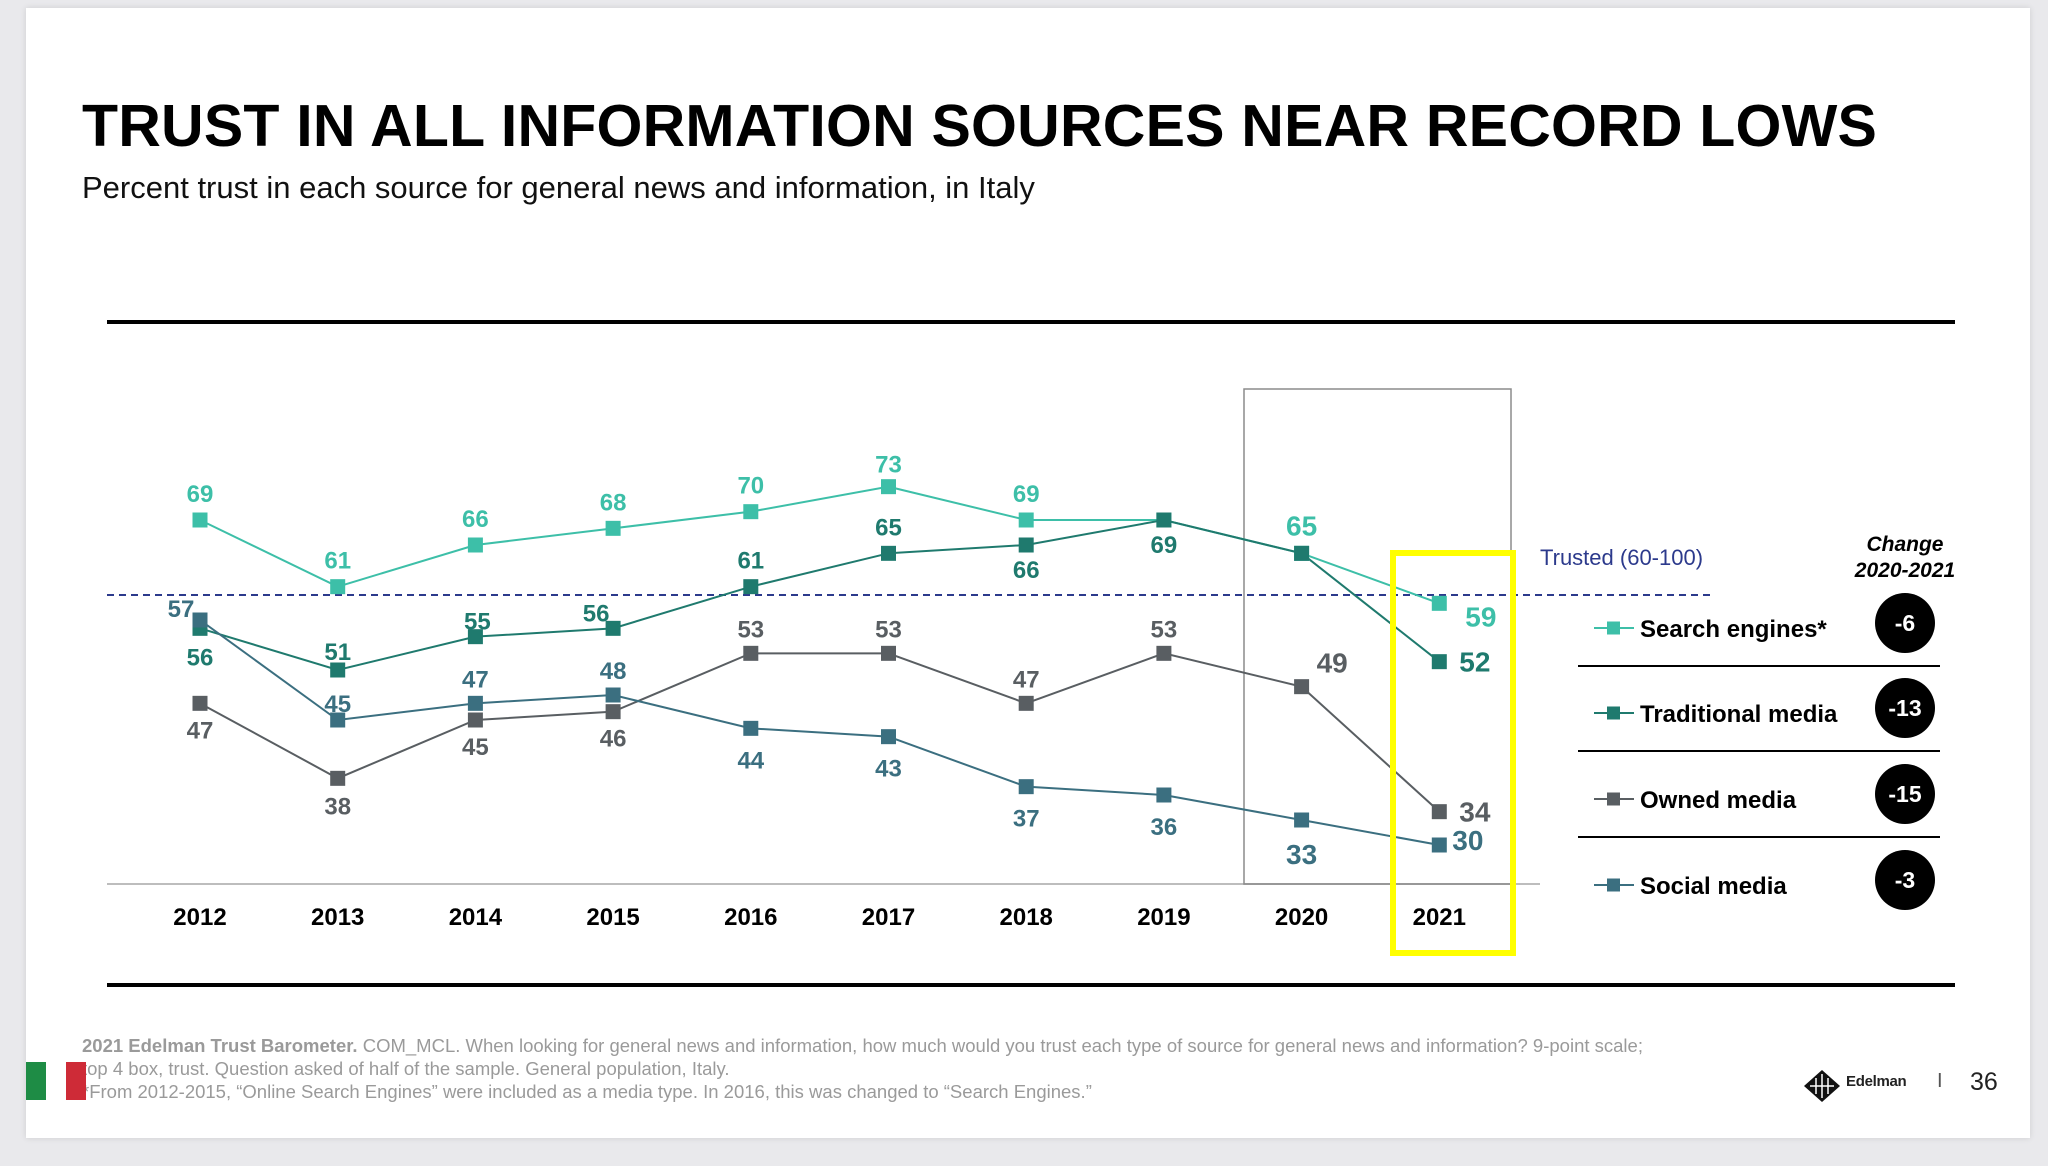  I want to click on change-badge-social-media, so click(1905, 880).